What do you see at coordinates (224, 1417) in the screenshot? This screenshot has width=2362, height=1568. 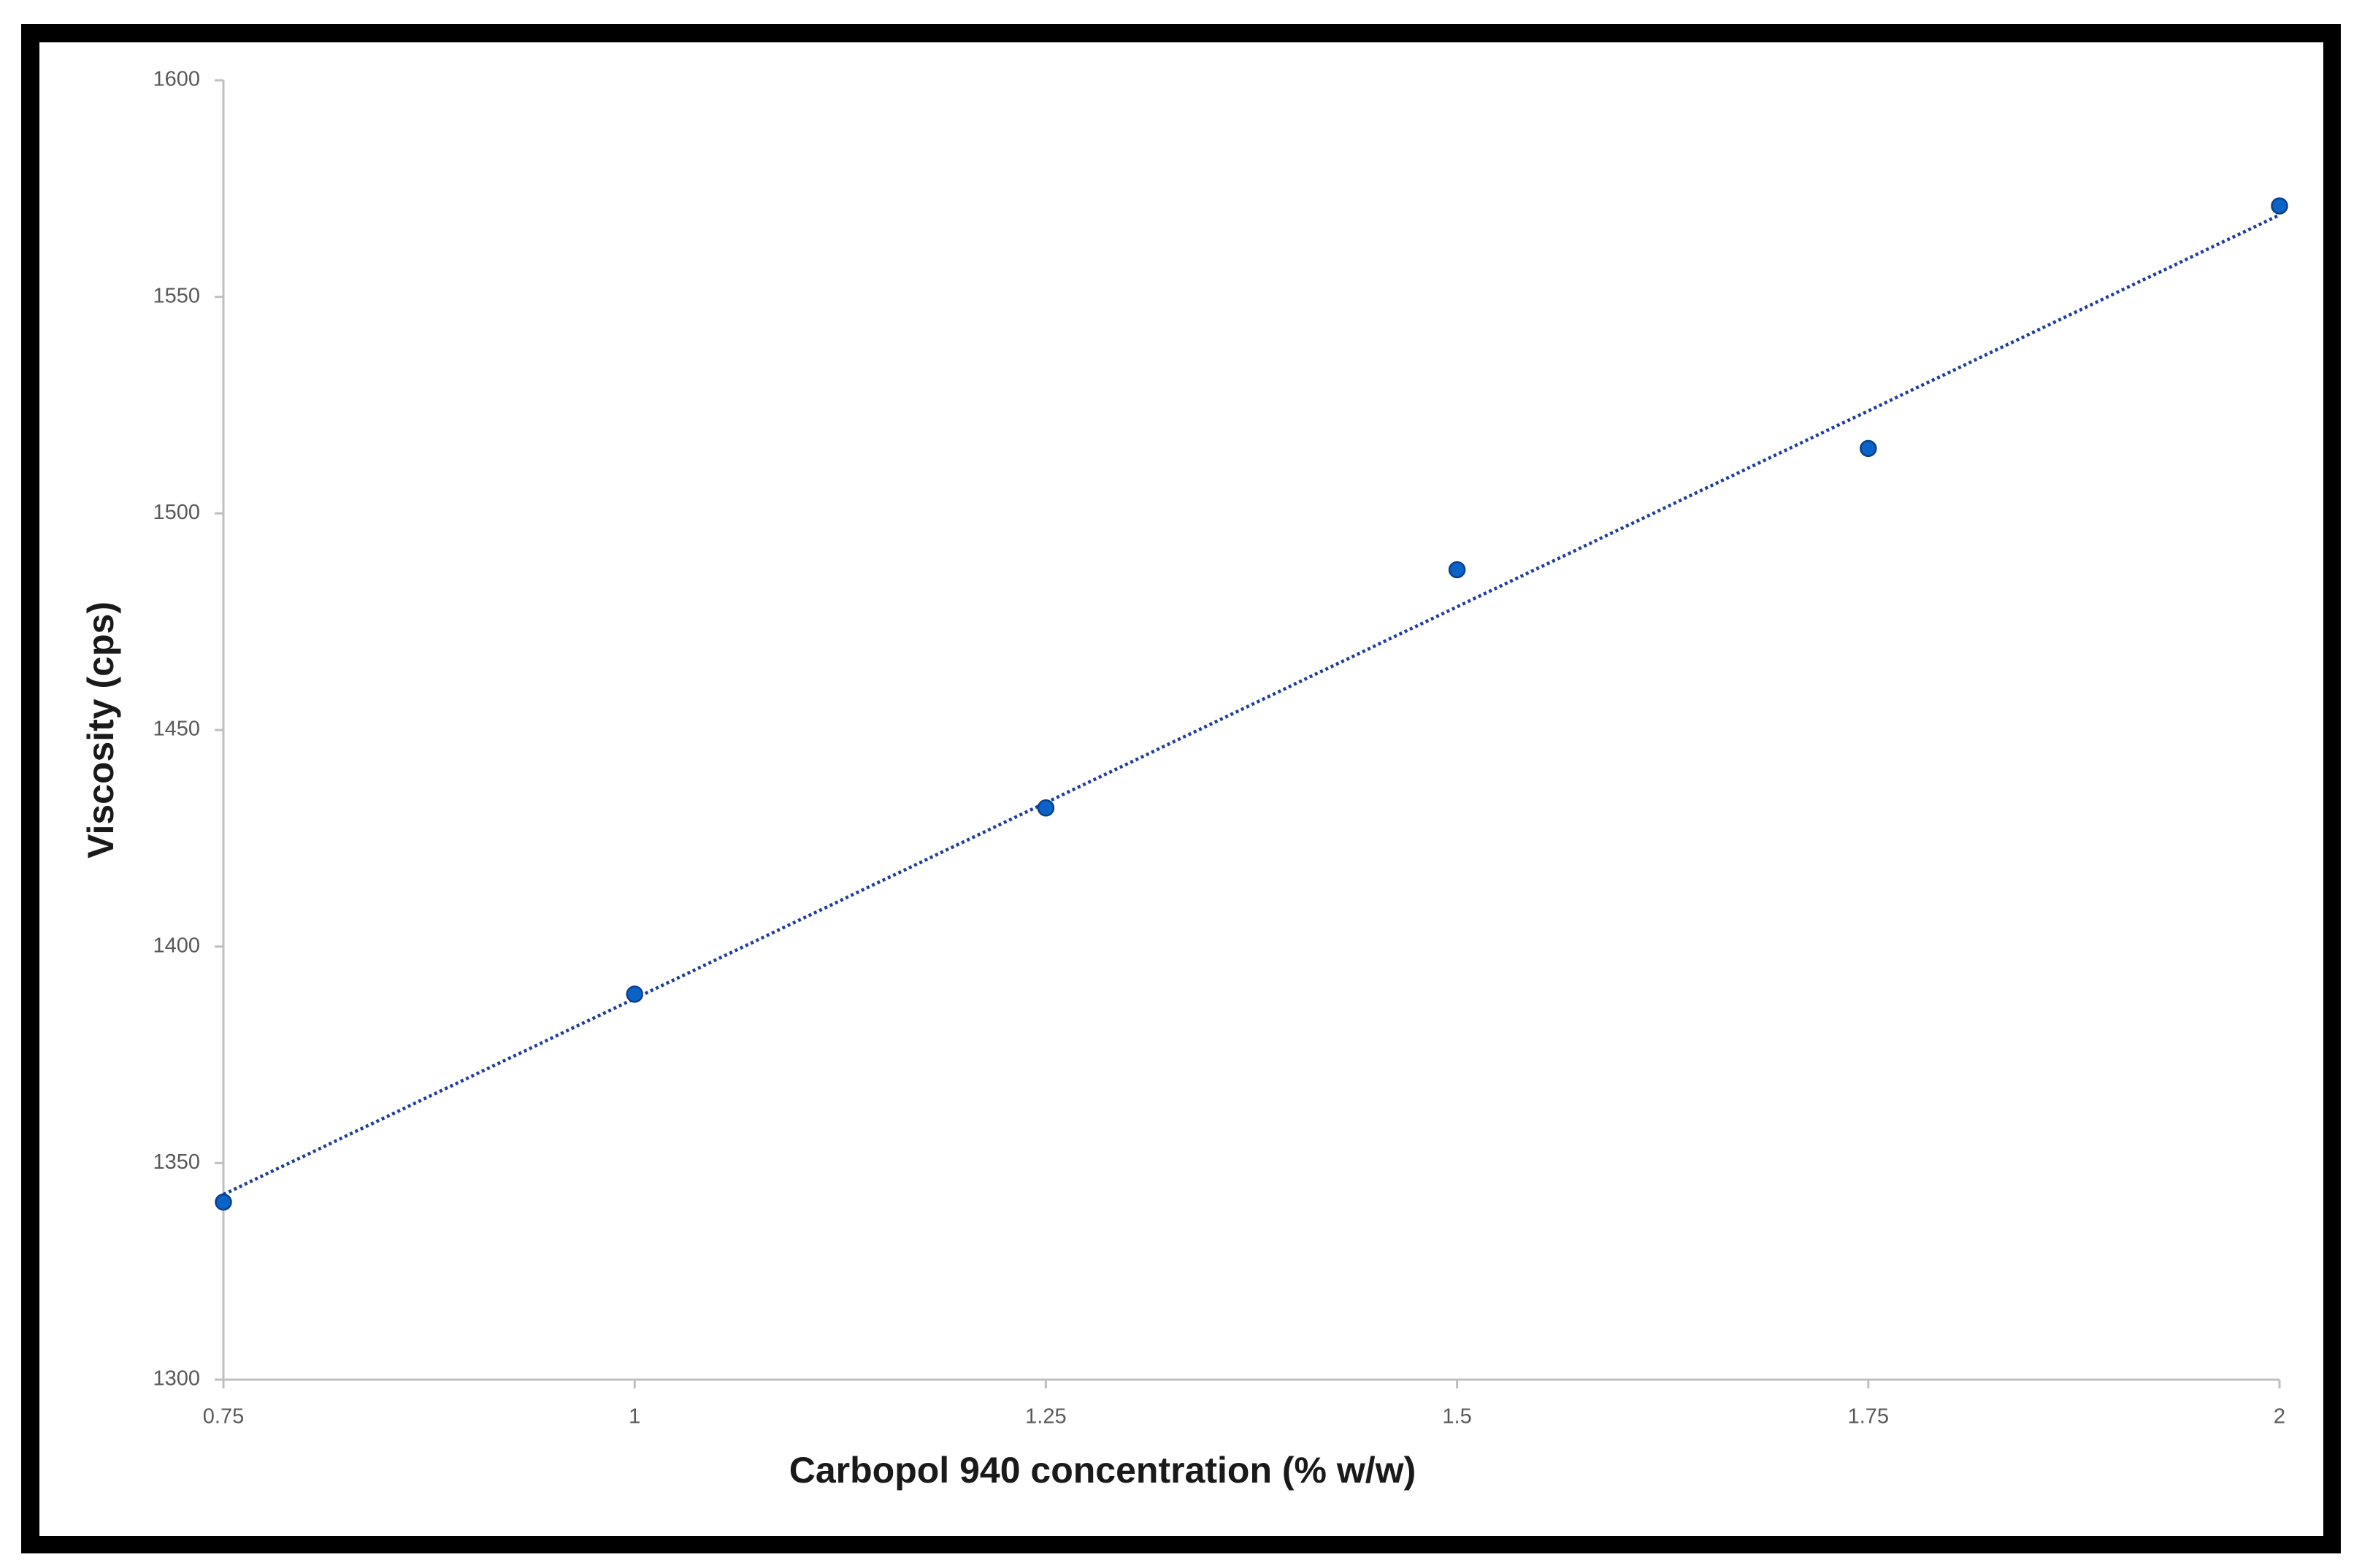 I see `x-tick-label: 0.75` at bounding box center [224, 1417].